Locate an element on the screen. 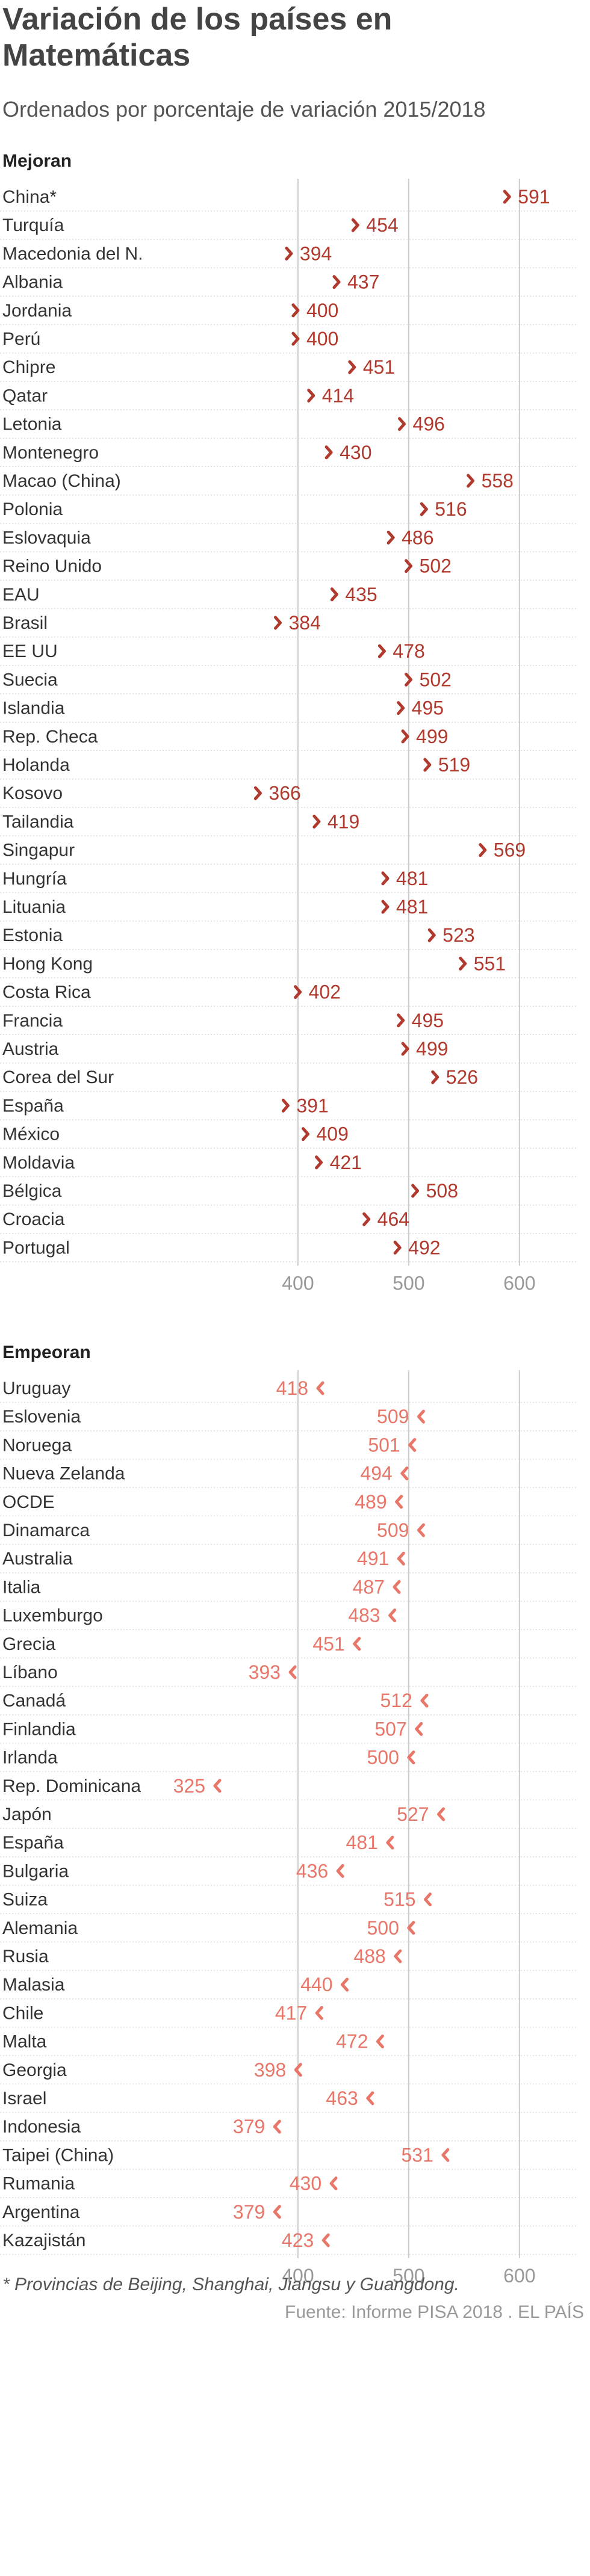 This screenshot has height=2576, width=590. country-label: Albania is located at coordinates (32, 282).